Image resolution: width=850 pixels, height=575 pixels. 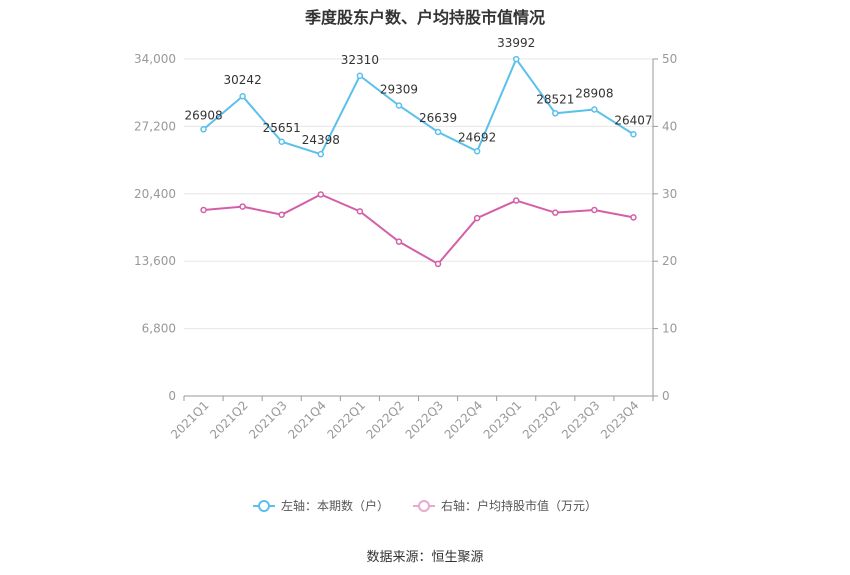 I want to click on x-tick-label: 2023Q2, so click(x=542, y=420).